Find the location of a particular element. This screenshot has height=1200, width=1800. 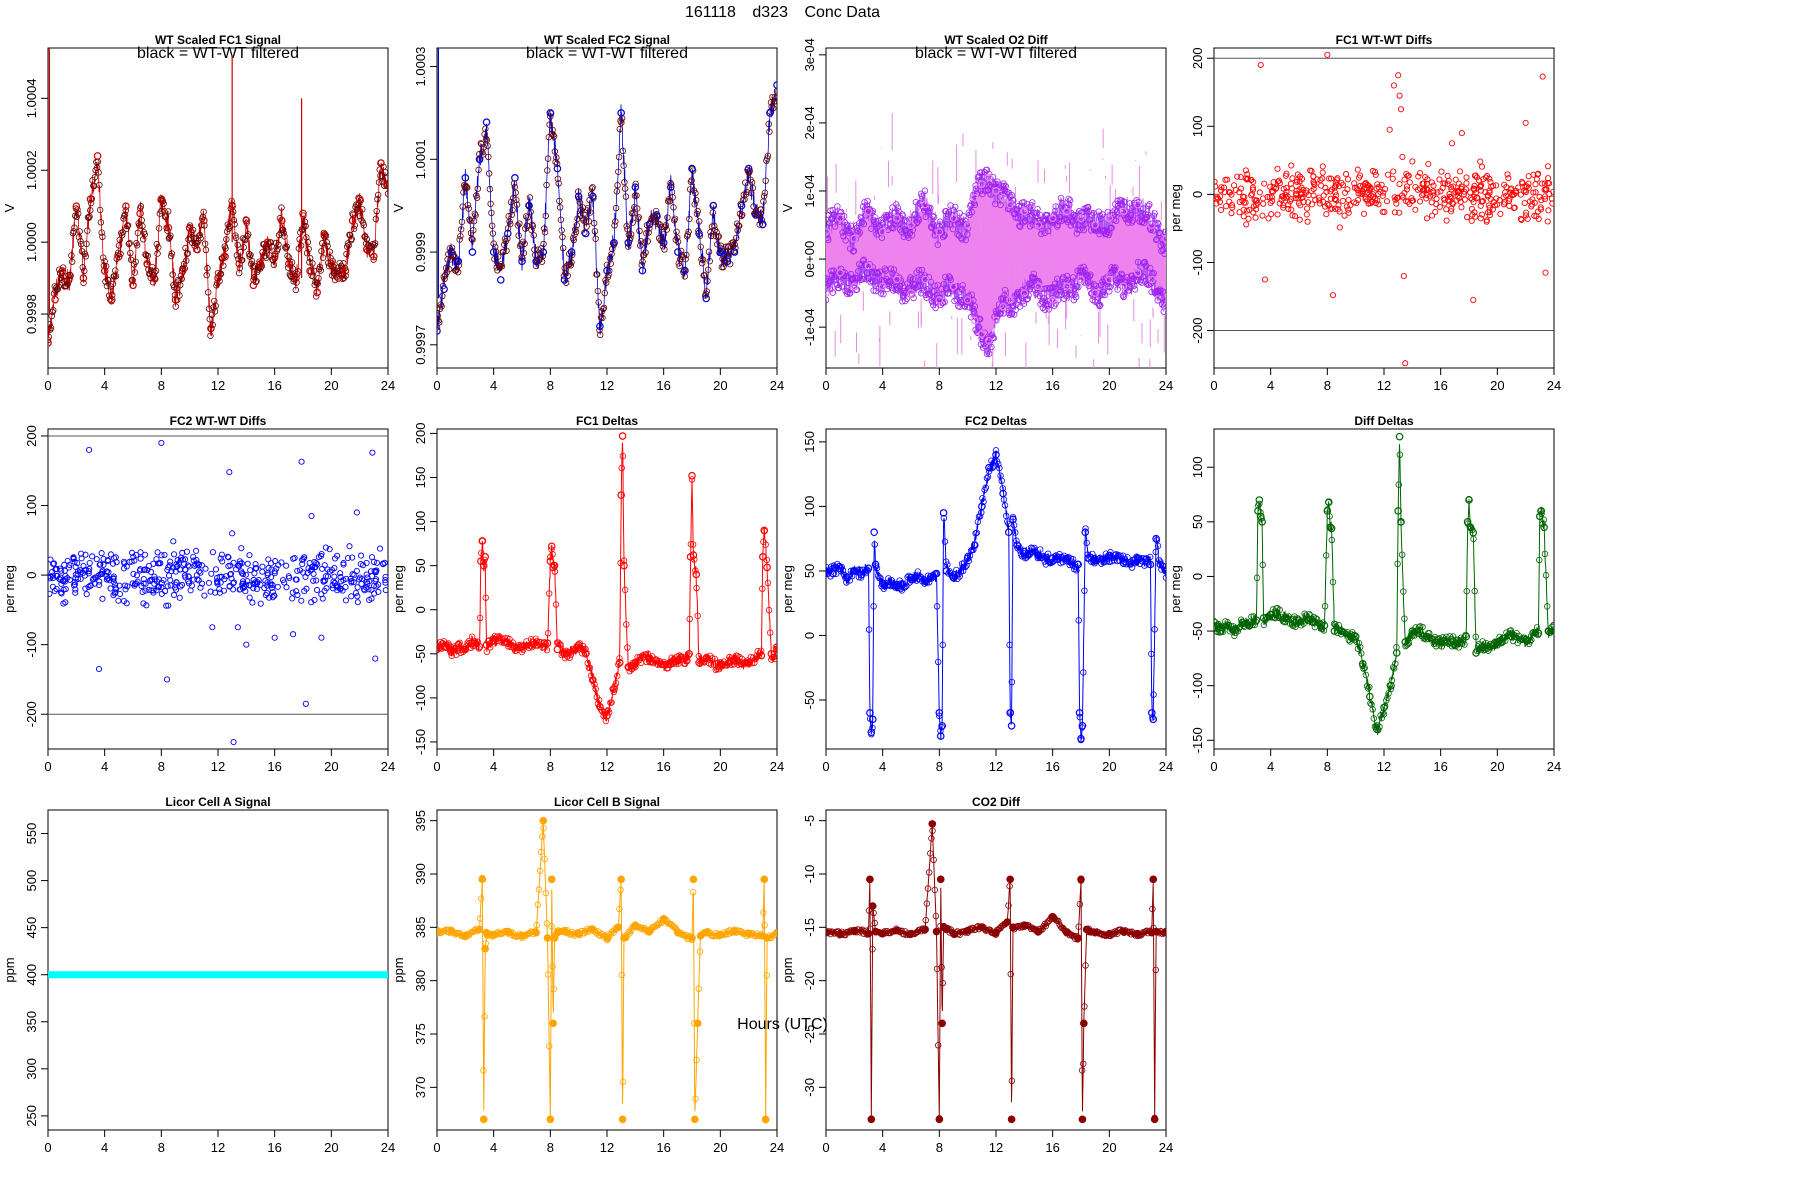

outlier-point is located at coordinates (229, 472).